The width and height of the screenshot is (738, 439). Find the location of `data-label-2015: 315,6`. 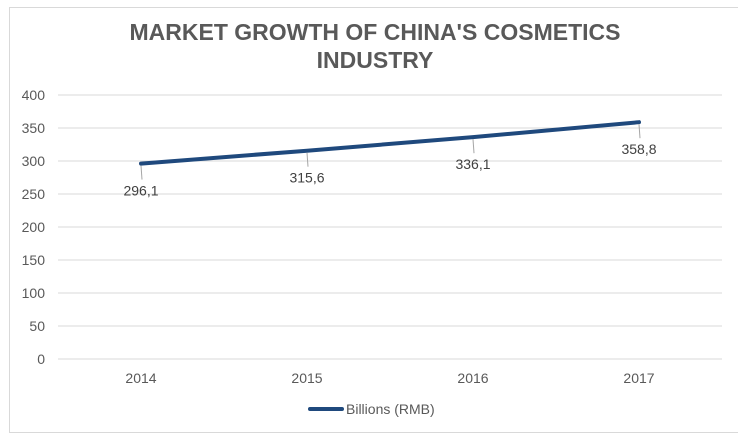

data-label-2015: 315,6 is located at coordinates (306, 178).